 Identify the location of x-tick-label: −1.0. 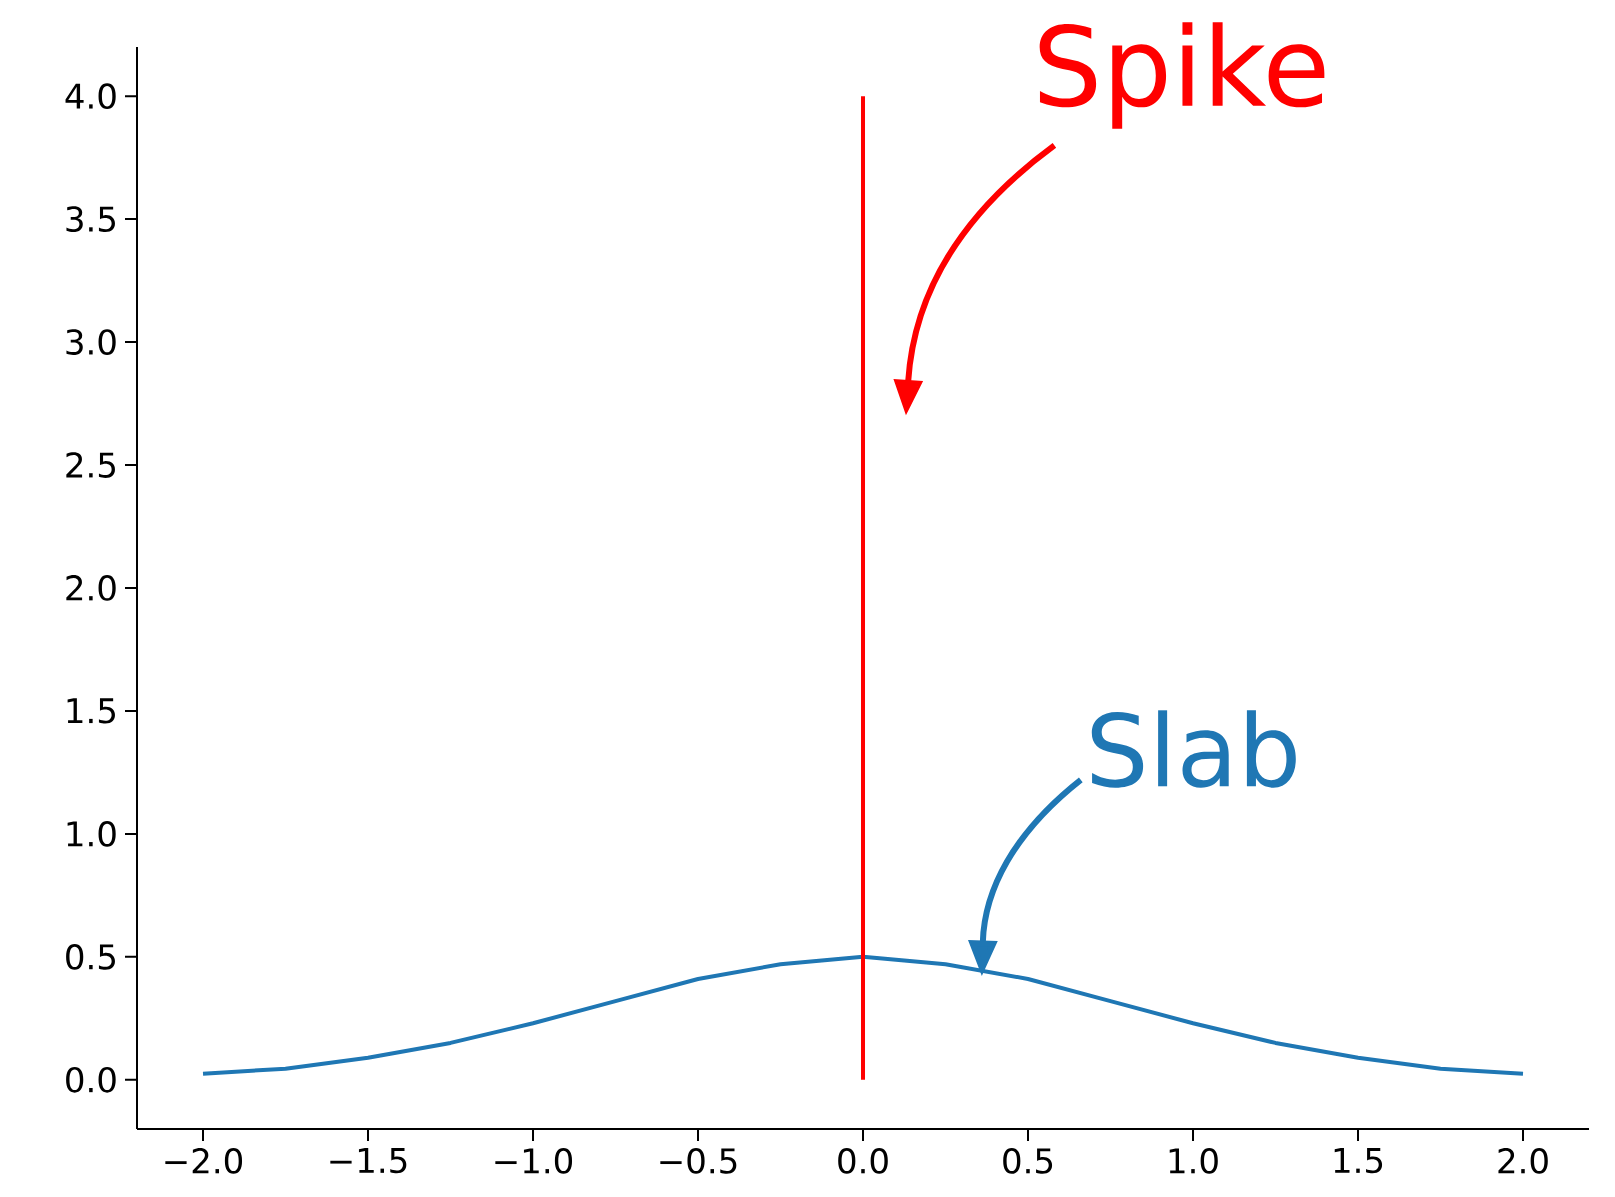
(534, 1161).